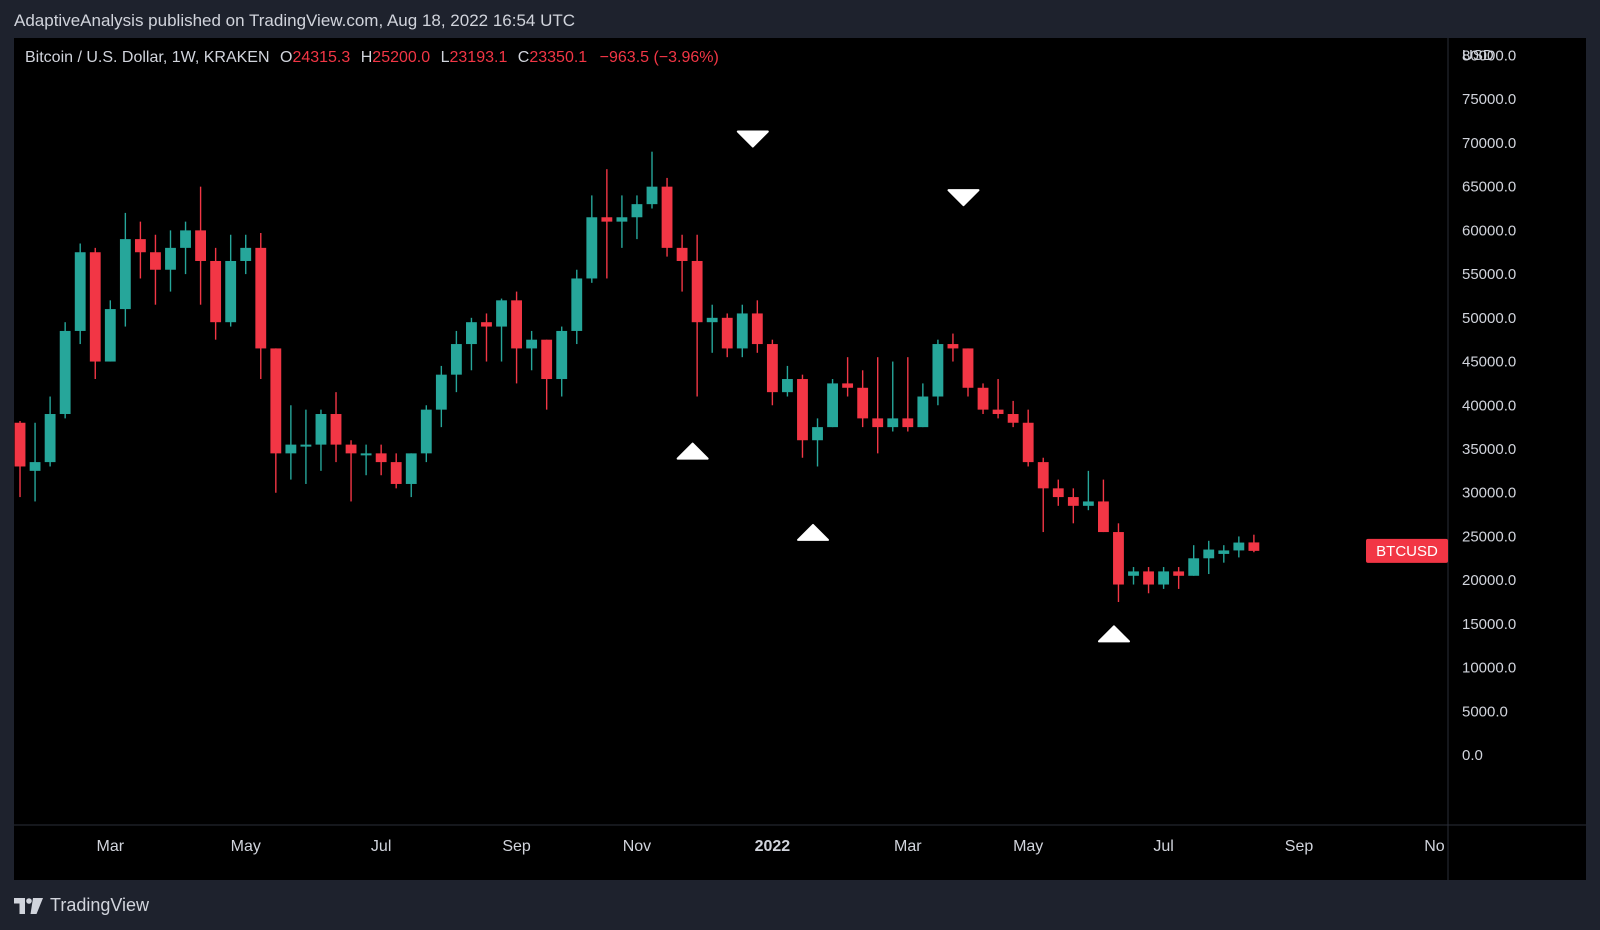 This screenshot has height=930, width=1600. Describe the element at coordinates (637, 846) in the screenshot. I see `time-tick-label: Nov` at that location.